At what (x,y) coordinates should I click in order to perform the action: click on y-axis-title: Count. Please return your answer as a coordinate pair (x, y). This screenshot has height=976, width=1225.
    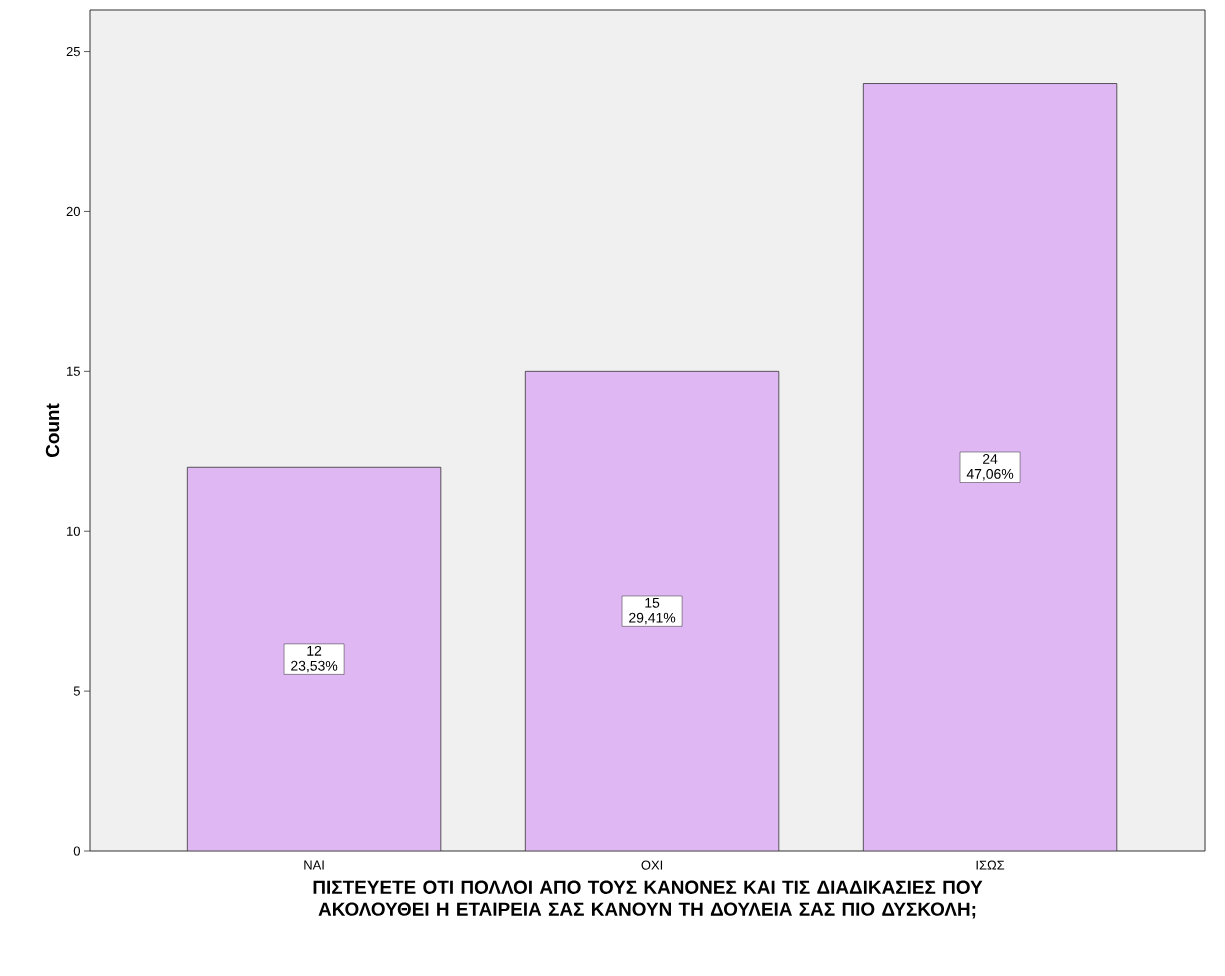
    Looking at the image, I should click on (52, 430).